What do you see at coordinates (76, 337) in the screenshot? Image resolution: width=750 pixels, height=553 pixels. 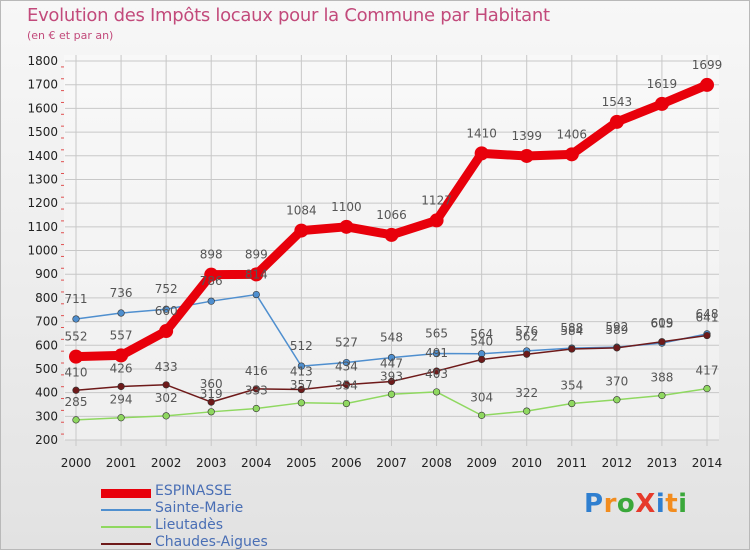 I see `data-label: 552` at bounding box center [76, 337].